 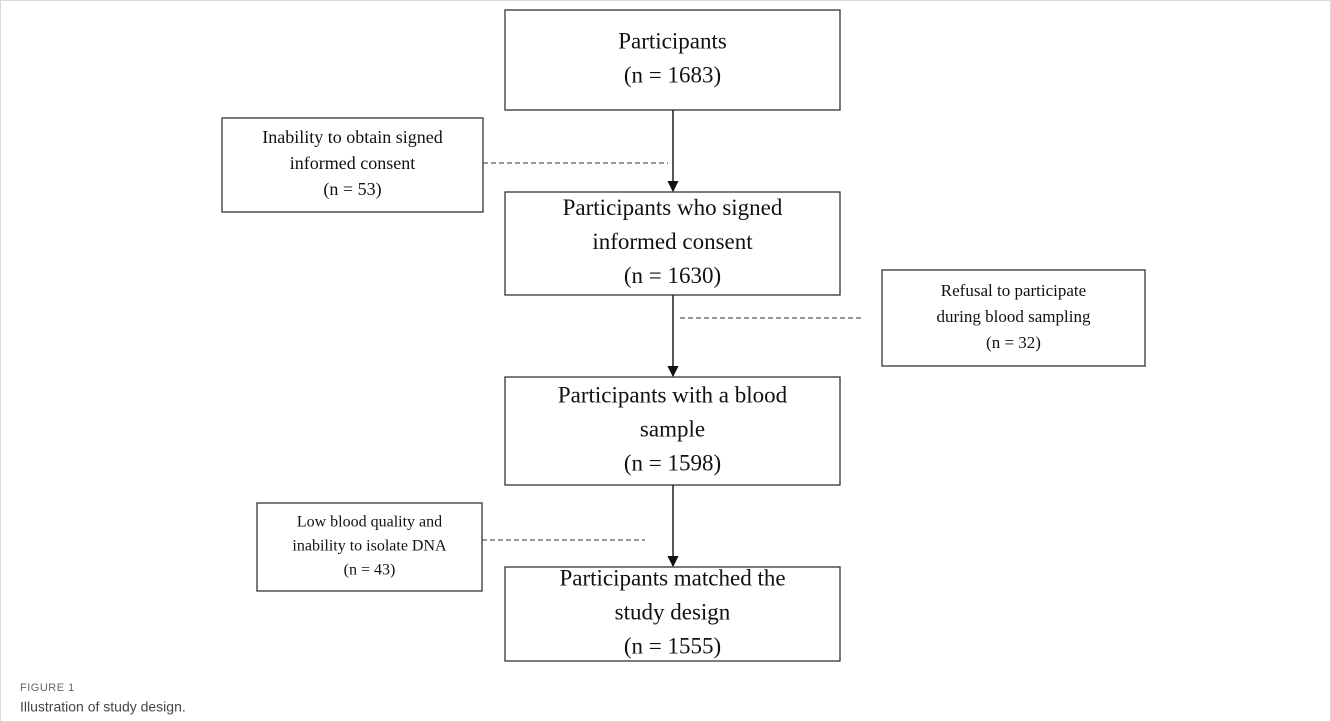 What do you see at coordinates (47, 688) in the screenshot?
I see `caption-label: FIGURE 1` at bounding box center [47, 688].